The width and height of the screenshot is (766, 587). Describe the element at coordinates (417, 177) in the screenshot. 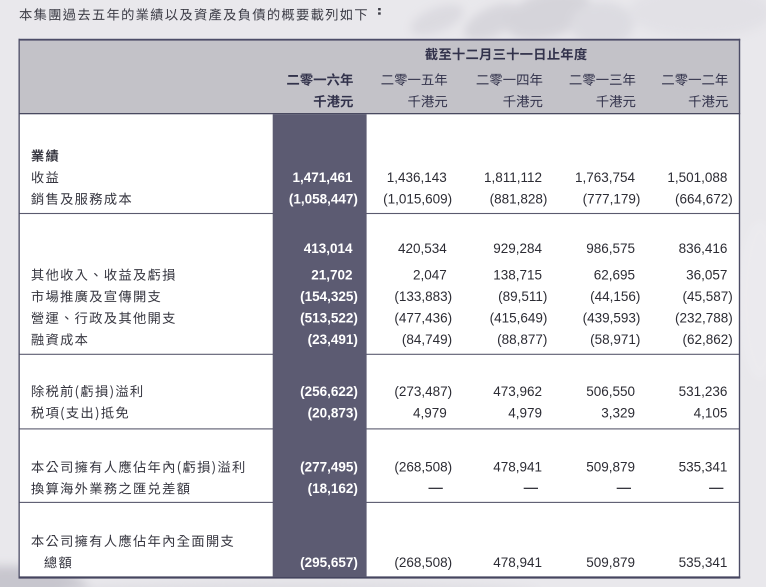

I see `svg-text: 1,436,143` at that location.